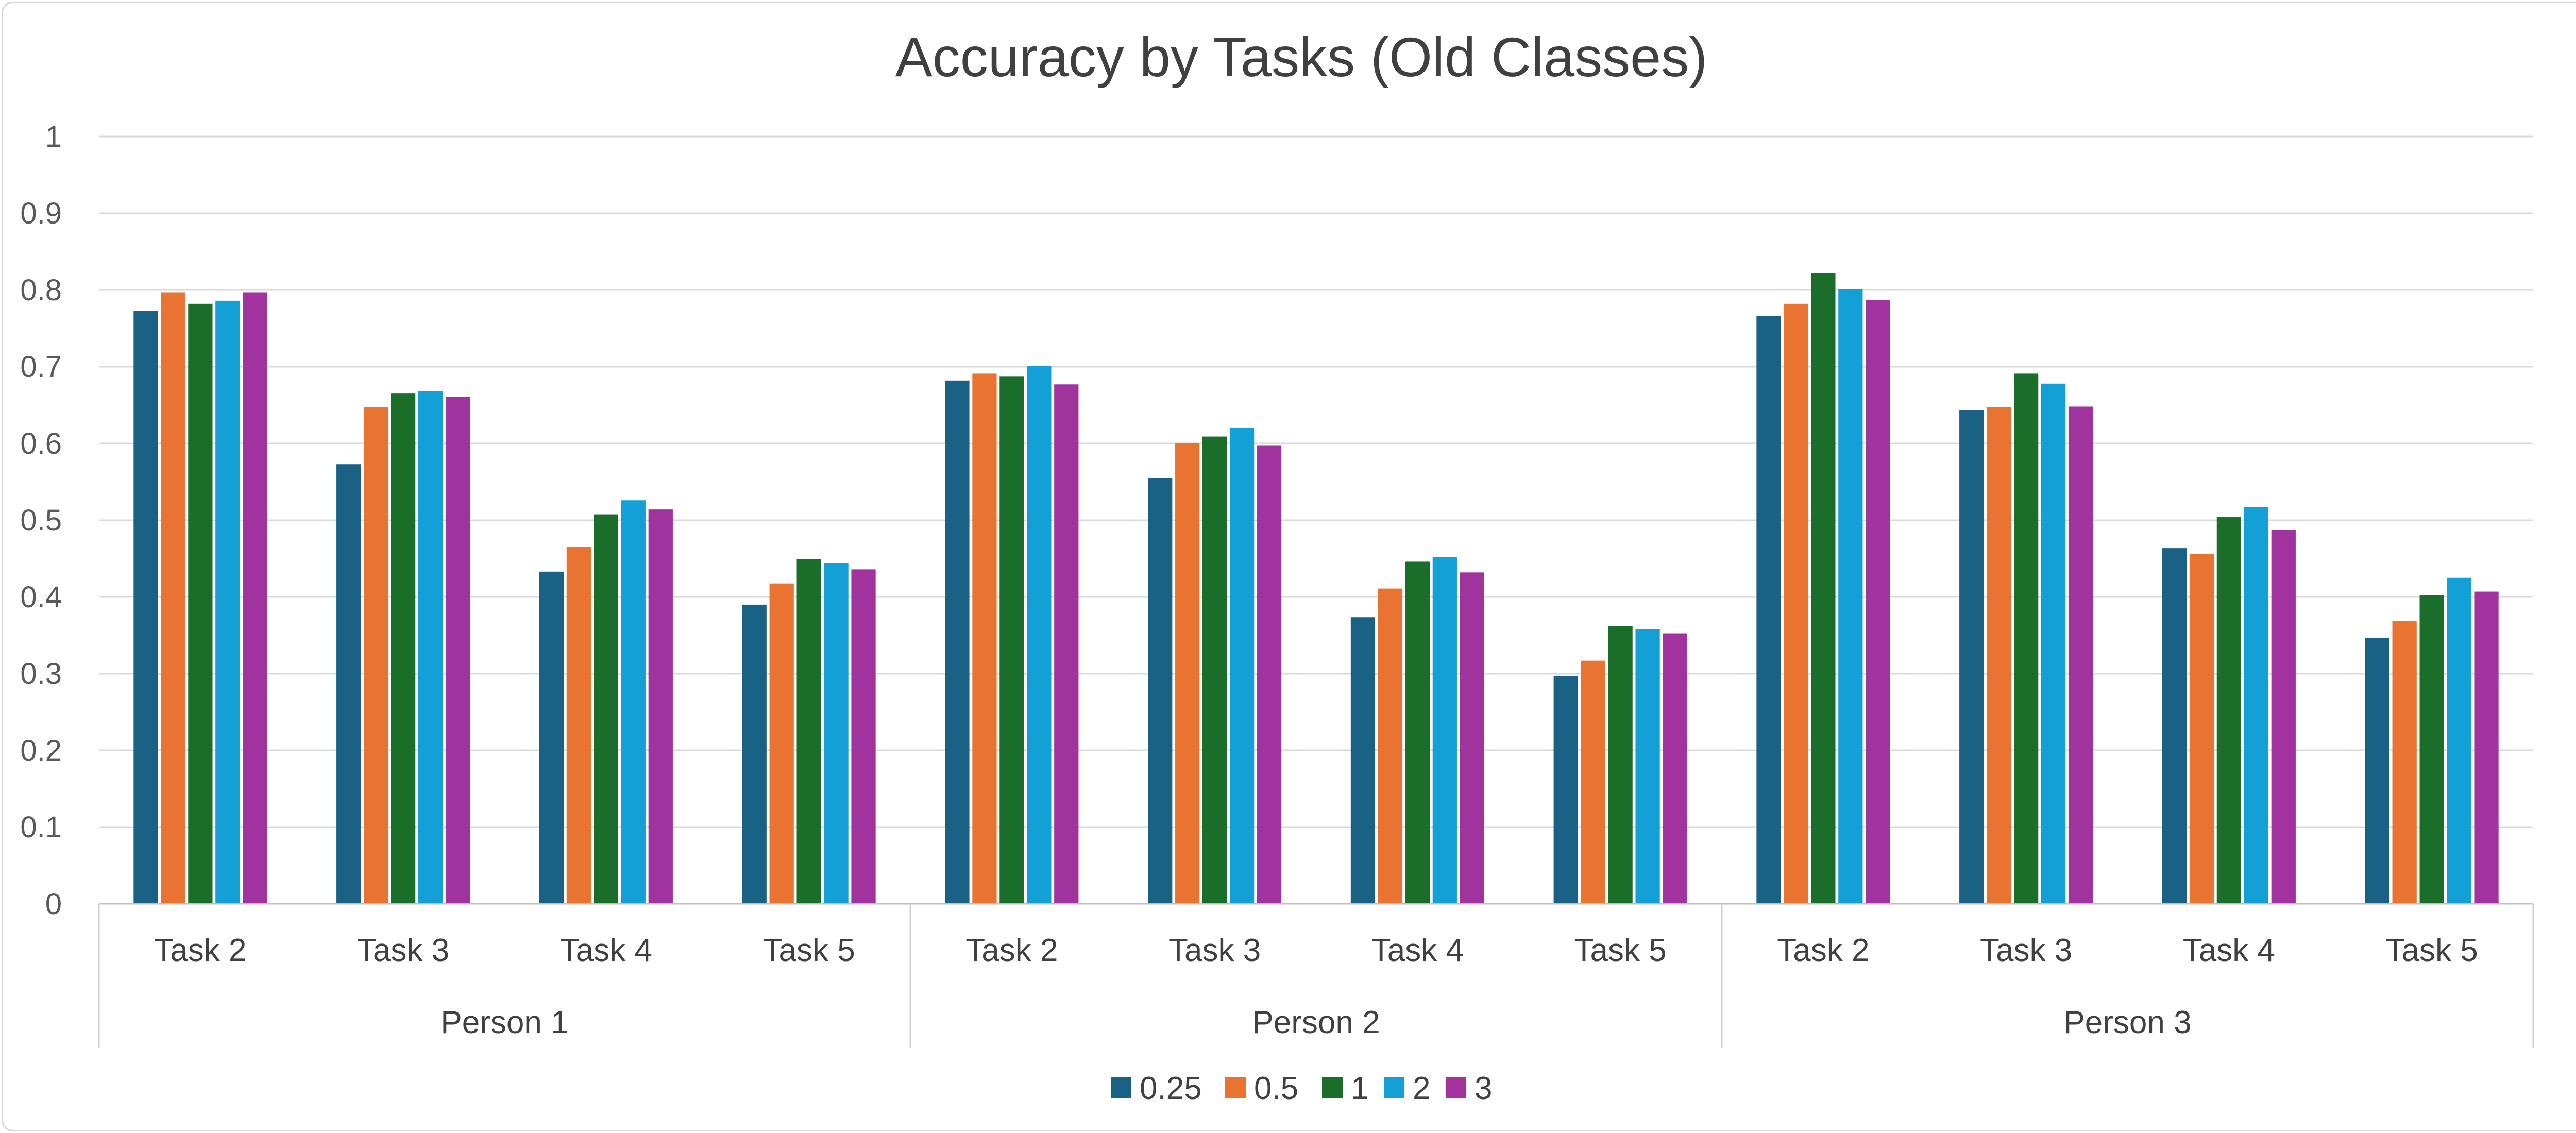  I want to click on legend-label: 0.5, so click(1276, 1088).